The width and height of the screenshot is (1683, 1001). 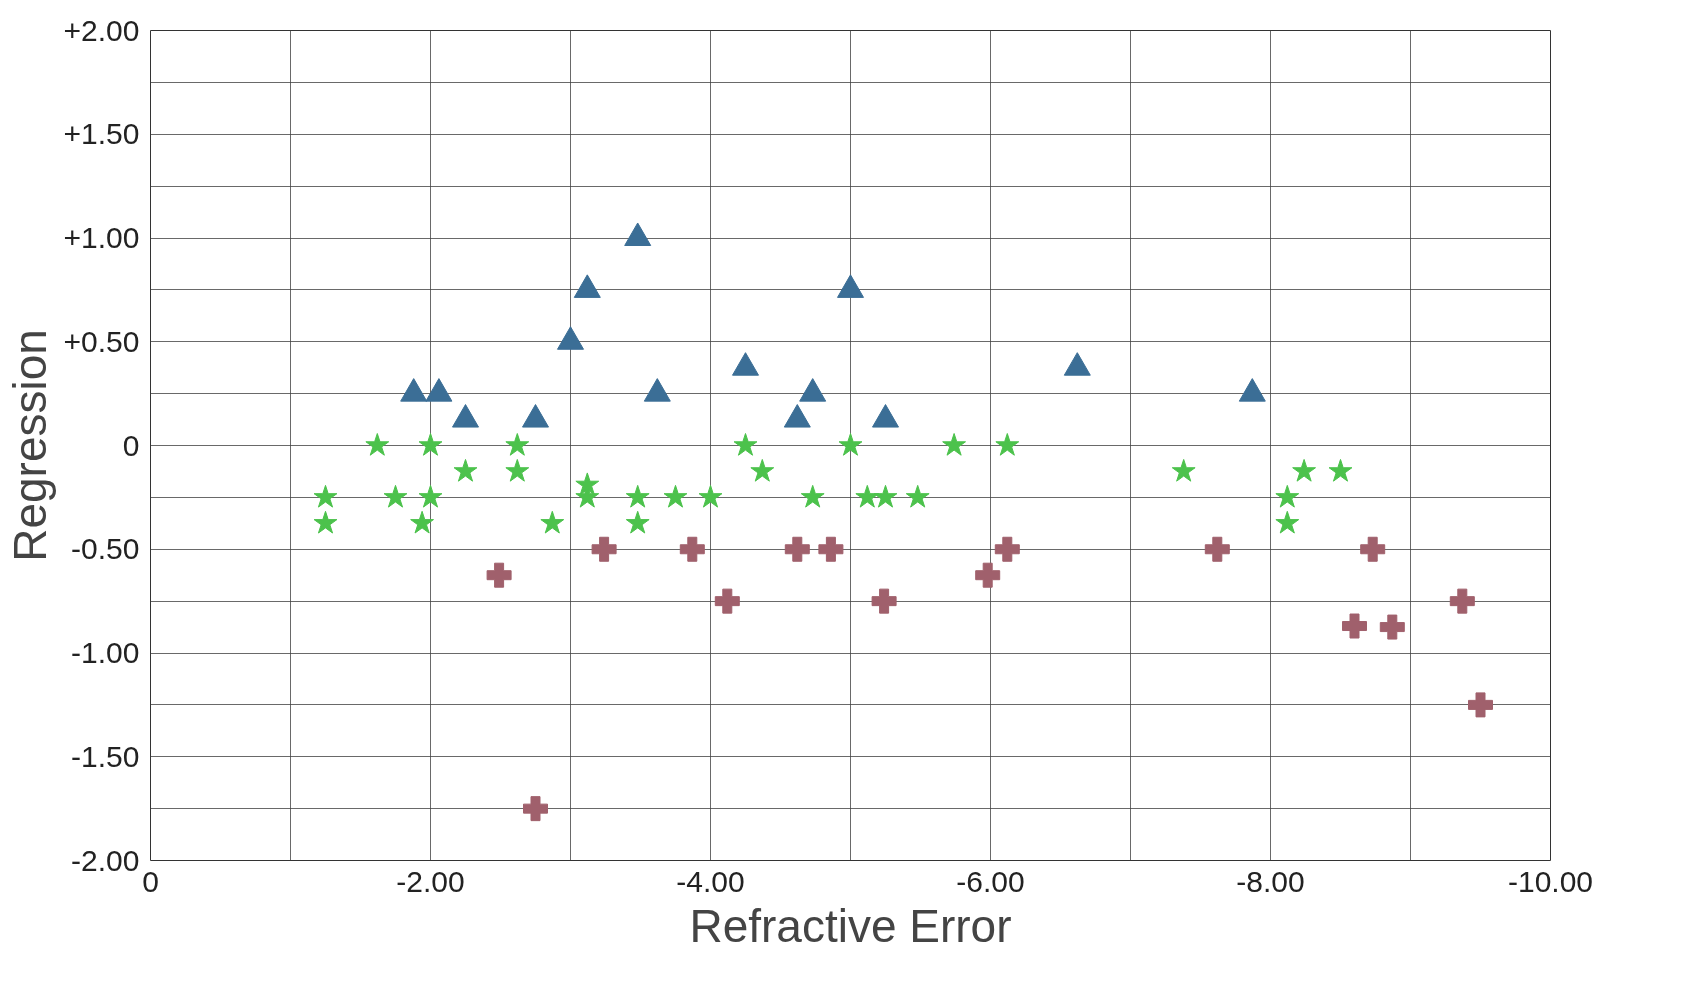 I want to click on y-tick-label: -0.50, so click(x=105, y=549).